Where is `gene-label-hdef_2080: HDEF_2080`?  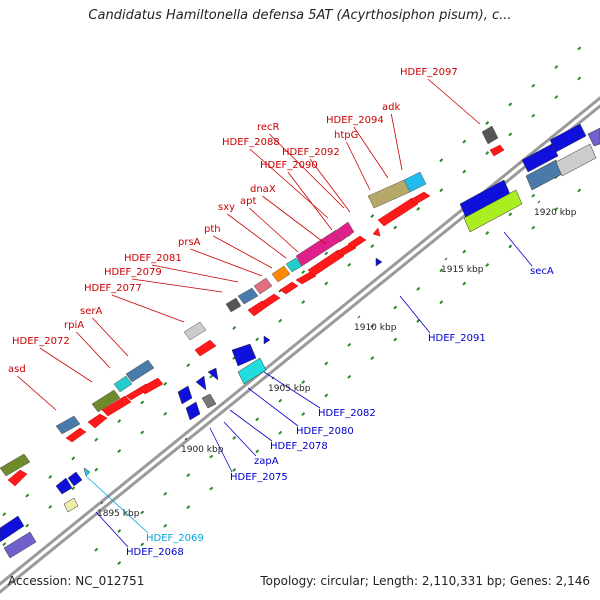
gene-label-hdef_2080: HDEF_2080 is located at coordinates (325, 431).